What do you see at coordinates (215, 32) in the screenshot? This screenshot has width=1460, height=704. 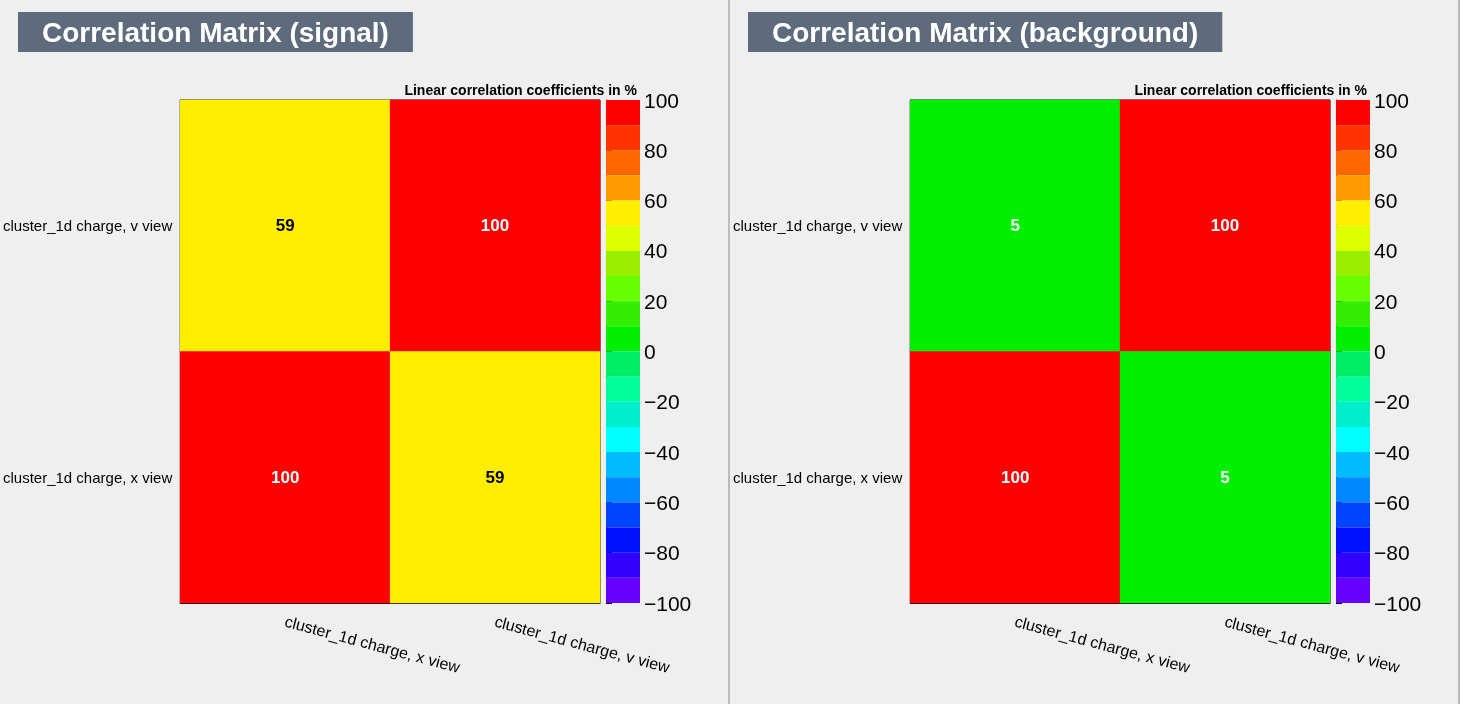 I see `chart-title: Correlation Matrix (signal)` at bounding box center [215, 32].